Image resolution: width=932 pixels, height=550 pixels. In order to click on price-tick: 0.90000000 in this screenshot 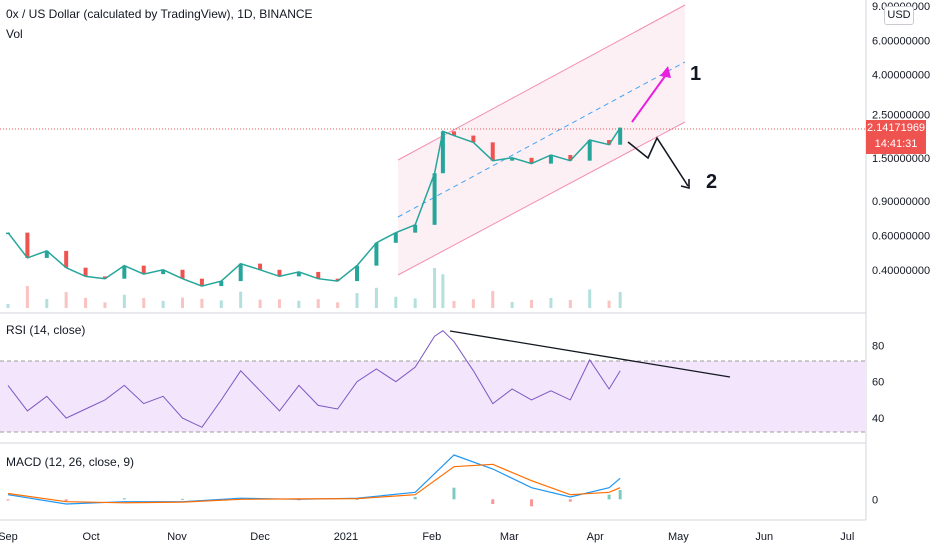, I will do `click(901, 202)`.